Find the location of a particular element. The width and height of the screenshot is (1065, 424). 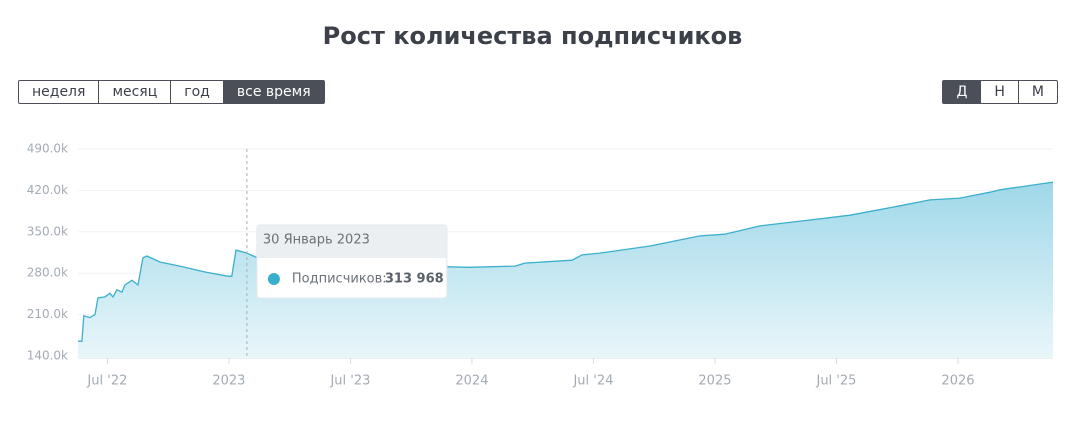

range-button: все время is located at coordinates (273, 92).